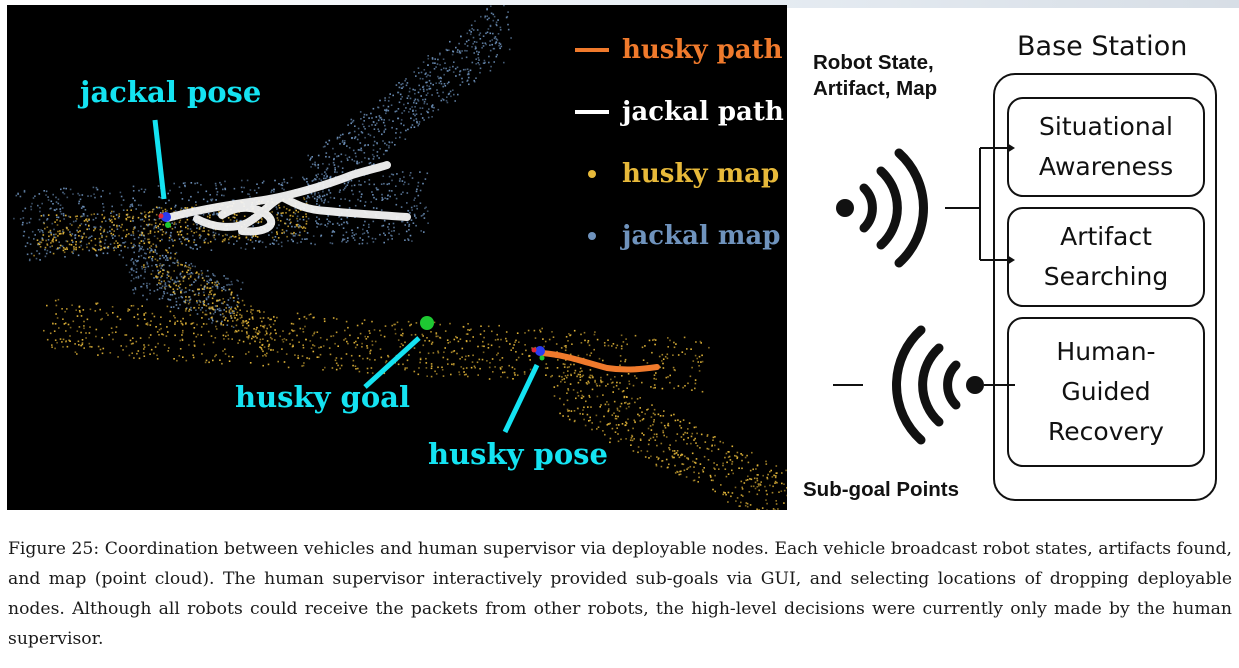 The height and width of the screenshot is (668, 1239). What do you see at coordinates (540, 351) in the screenshot?
I see `husky-pose-marker` at bounding box center [540, 351].